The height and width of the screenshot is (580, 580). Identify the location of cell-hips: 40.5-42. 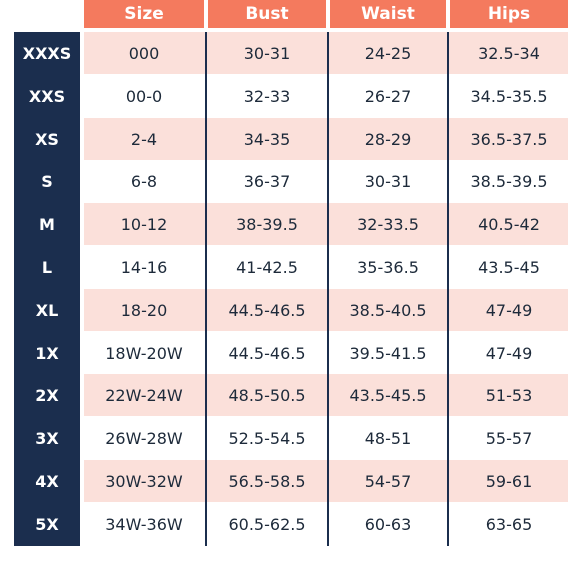
(509, 224).